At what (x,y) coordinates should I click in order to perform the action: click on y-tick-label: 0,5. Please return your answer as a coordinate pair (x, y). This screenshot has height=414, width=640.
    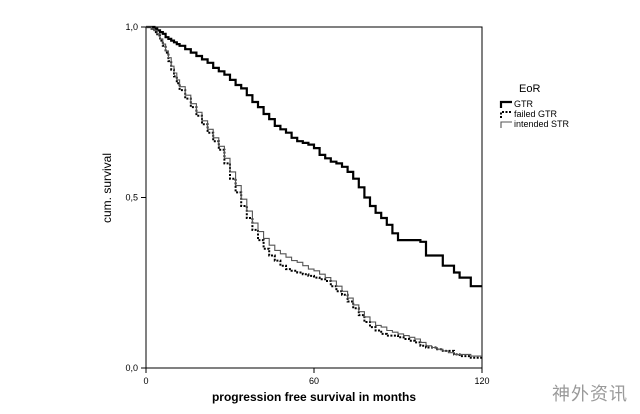
    Looking at the image, I should click on (131, 198).